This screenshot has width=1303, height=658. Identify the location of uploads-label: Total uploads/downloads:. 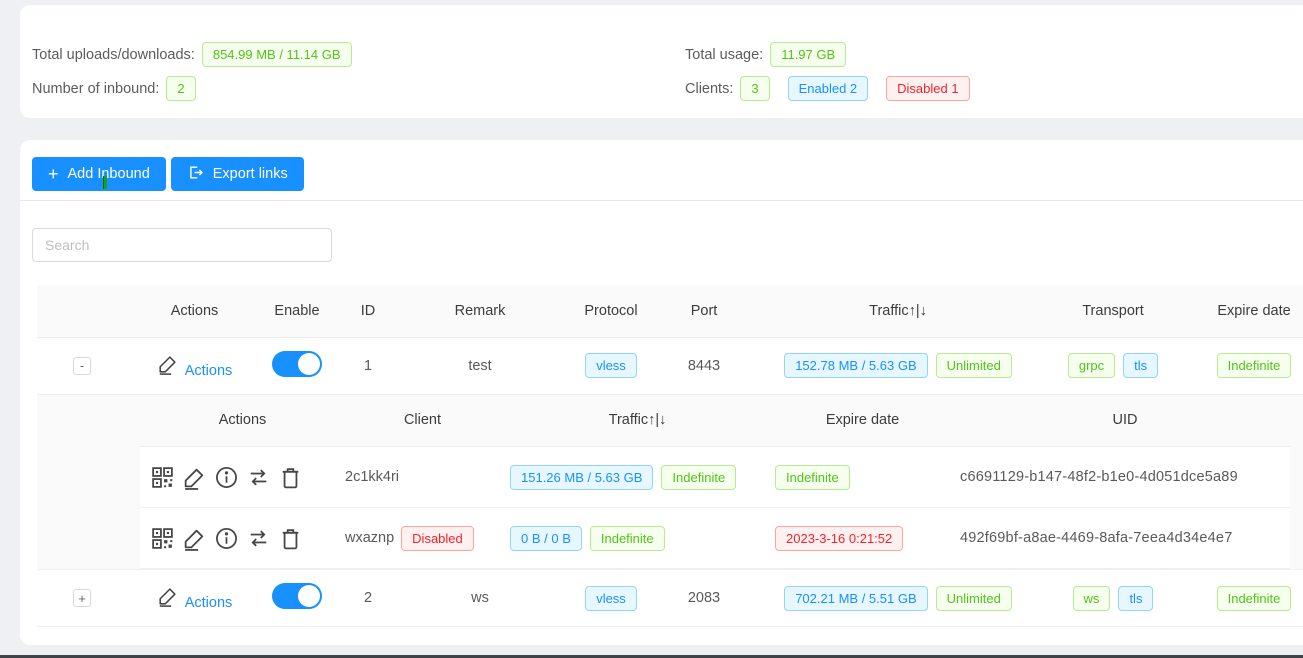
(113, 54).